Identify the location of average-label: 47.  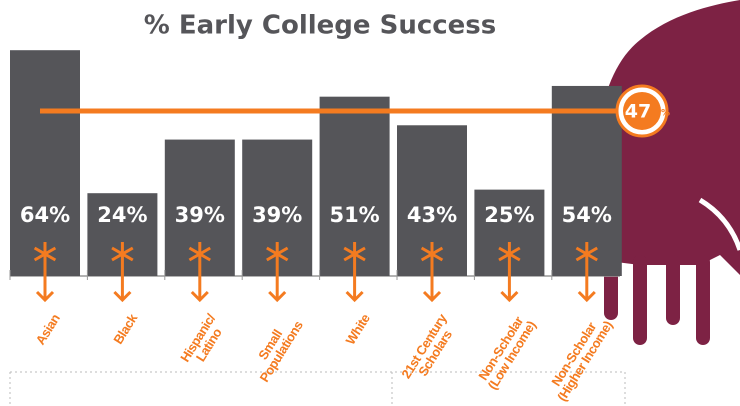
(638, 111).